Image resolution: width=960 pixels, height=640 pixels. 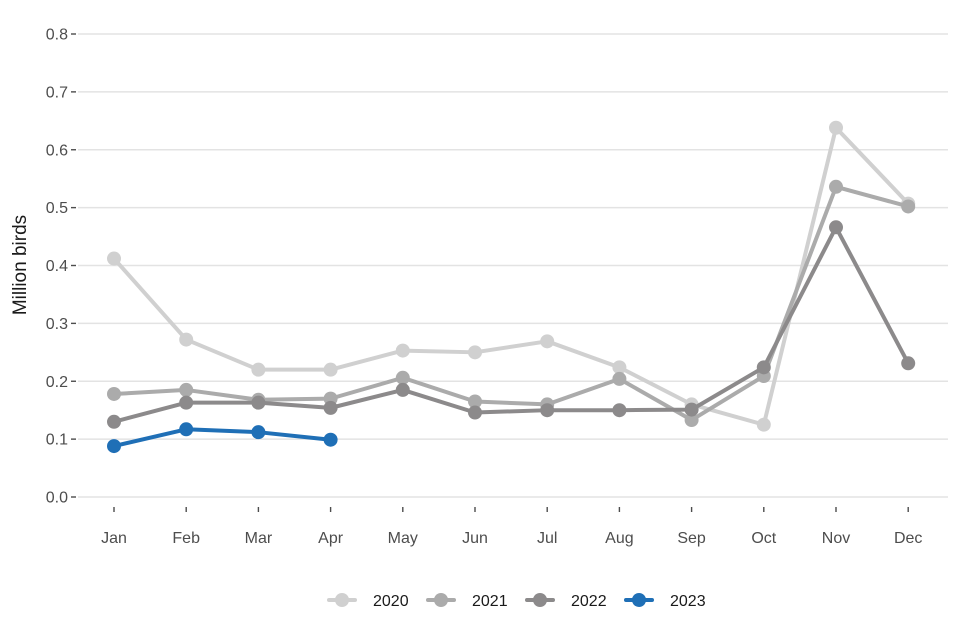 I want to click on y-axis-title: Million birds, so click(x=20, y=265).